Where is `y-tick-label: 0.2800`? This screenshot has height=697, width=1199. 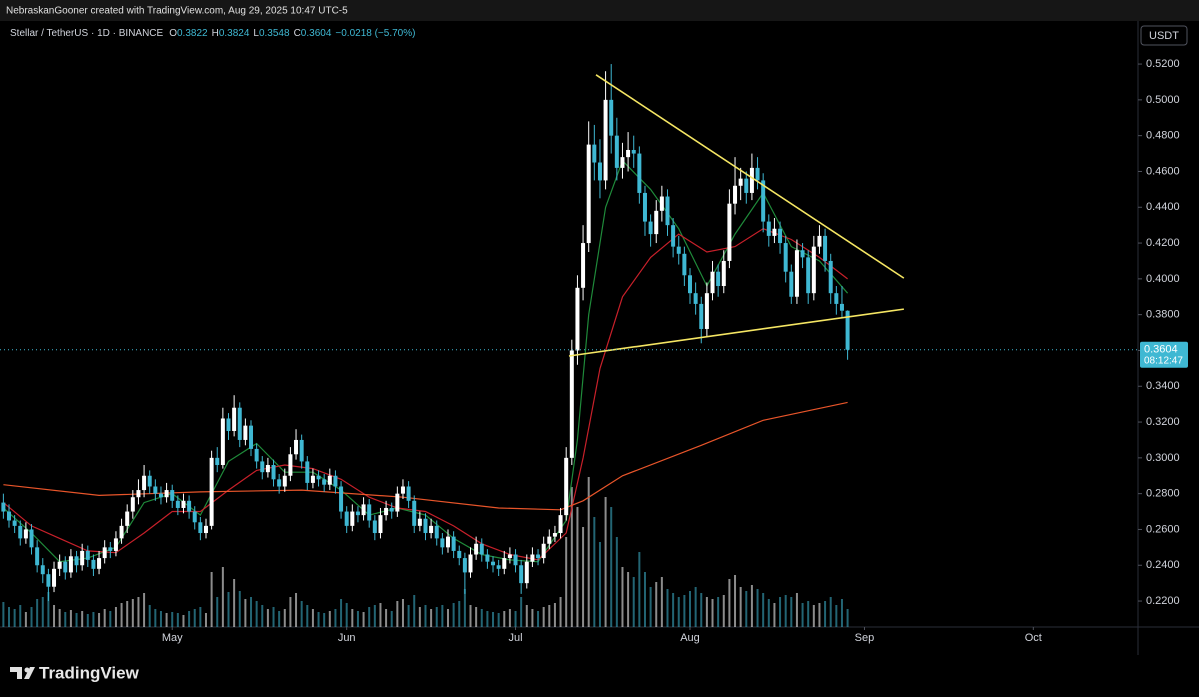
y-tick-label: 0.2800 is located at coordinates (1163, 494).